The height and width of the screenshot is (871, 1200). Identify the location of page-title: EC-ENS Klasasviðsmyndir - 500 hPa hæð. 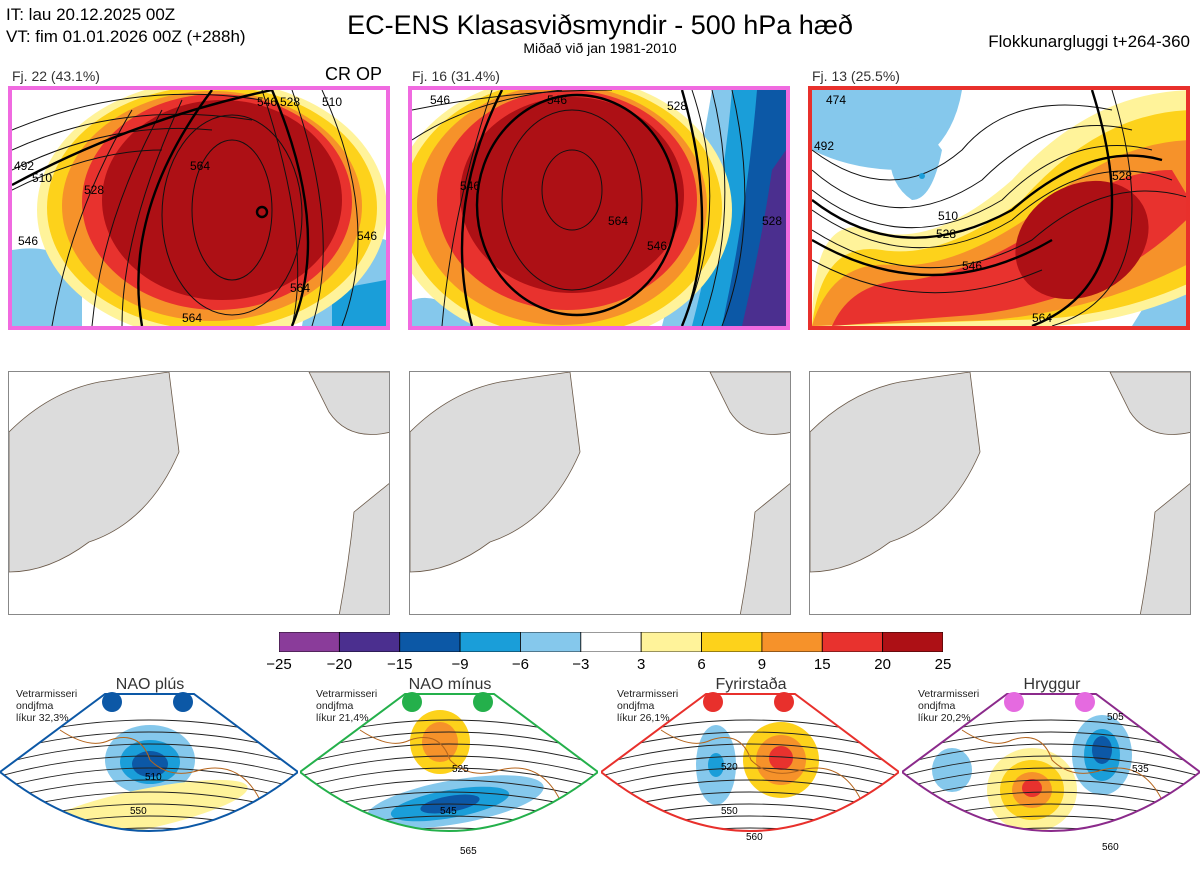
(600, 25).